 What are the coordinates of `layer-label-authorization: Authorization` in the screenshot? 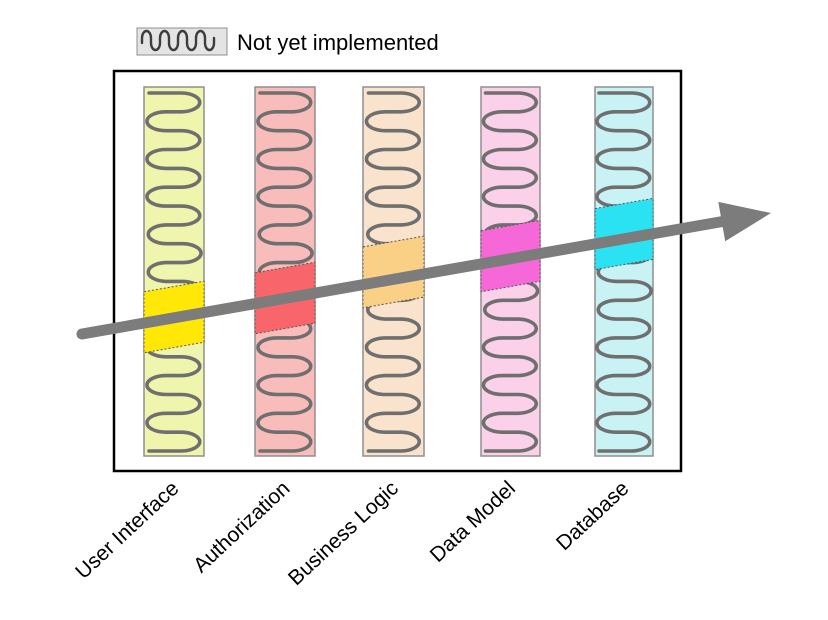 It's located at (241, 527).